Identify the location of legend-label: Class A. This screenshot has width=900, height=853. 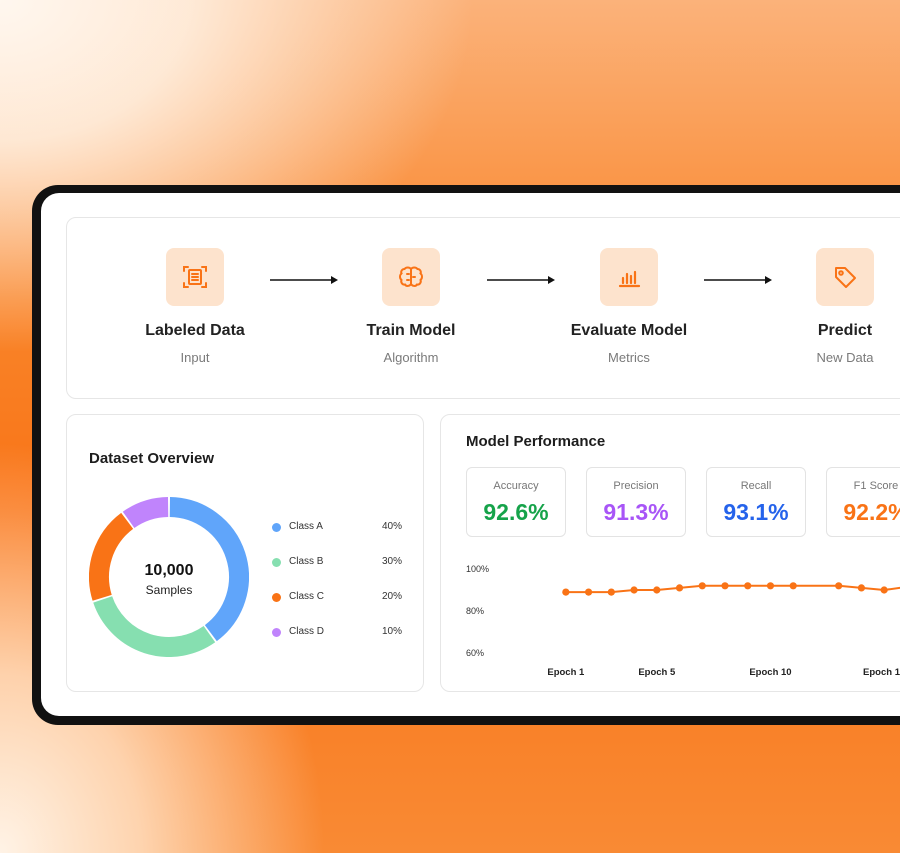
(306, 526).